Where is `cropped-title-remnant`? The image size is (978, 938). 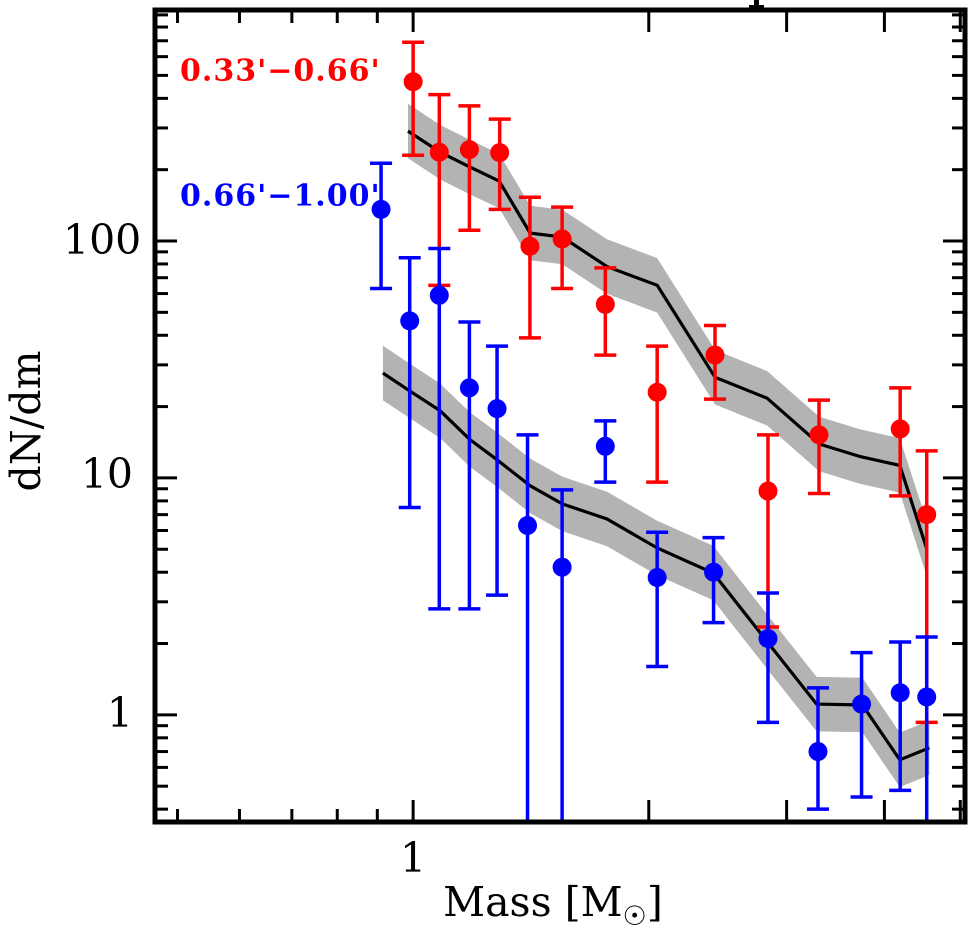 cropped-title-remnant is located at coordinates (756, 4).